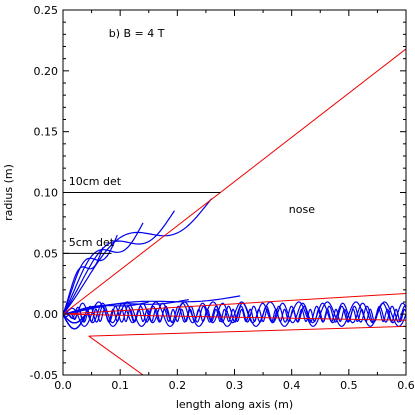 Image resolution: width=415 pixels, height=415 pixels. What do you see at coordinates (44, 375) in the screenshot?
I see `y-tick-label: -0.05` at bounding box center [44, 375].